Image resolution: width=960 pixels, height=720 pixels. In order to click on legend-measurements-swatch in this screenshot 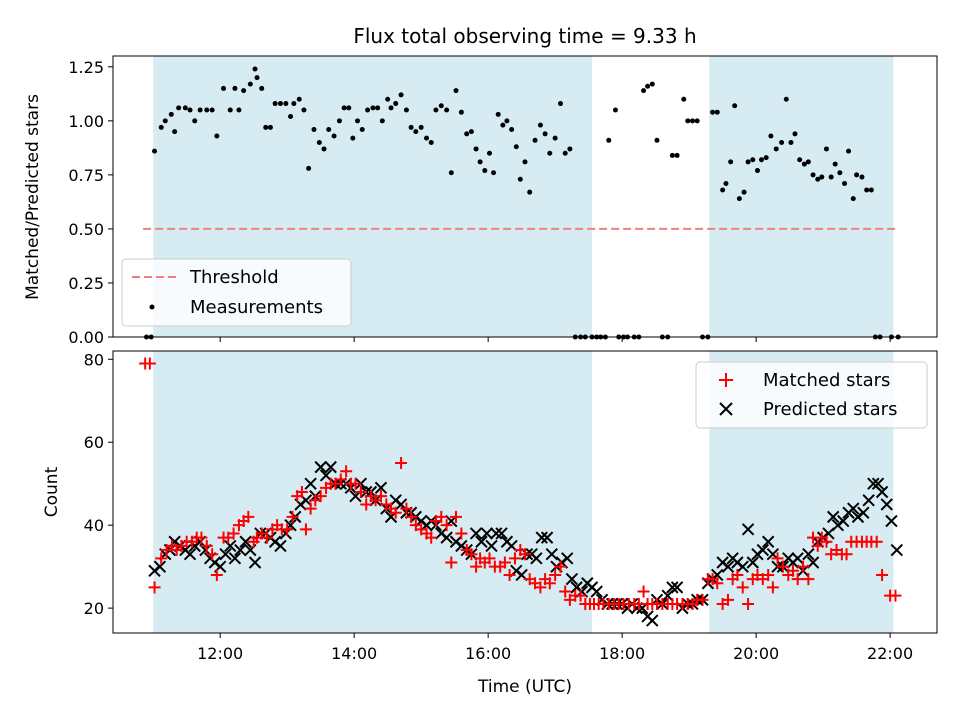, I will do `click(152, 307)`.